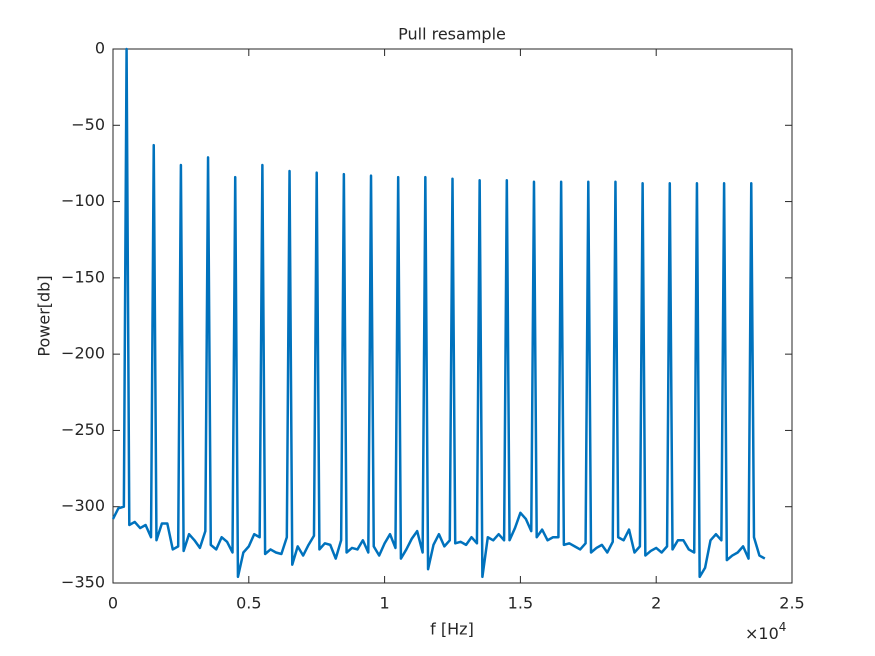 The image size is (875, 656). I want to click on x-multiplier-base: ×10, so click(762, 633).